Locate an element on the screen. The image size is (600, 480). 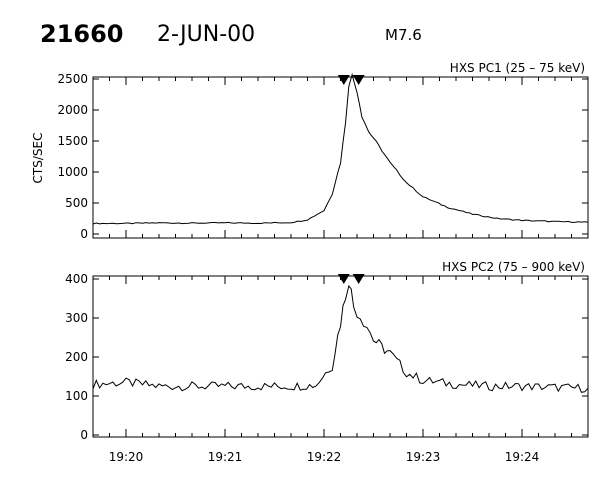
flare-class: M7.6 is located at coordinates (403, 35).